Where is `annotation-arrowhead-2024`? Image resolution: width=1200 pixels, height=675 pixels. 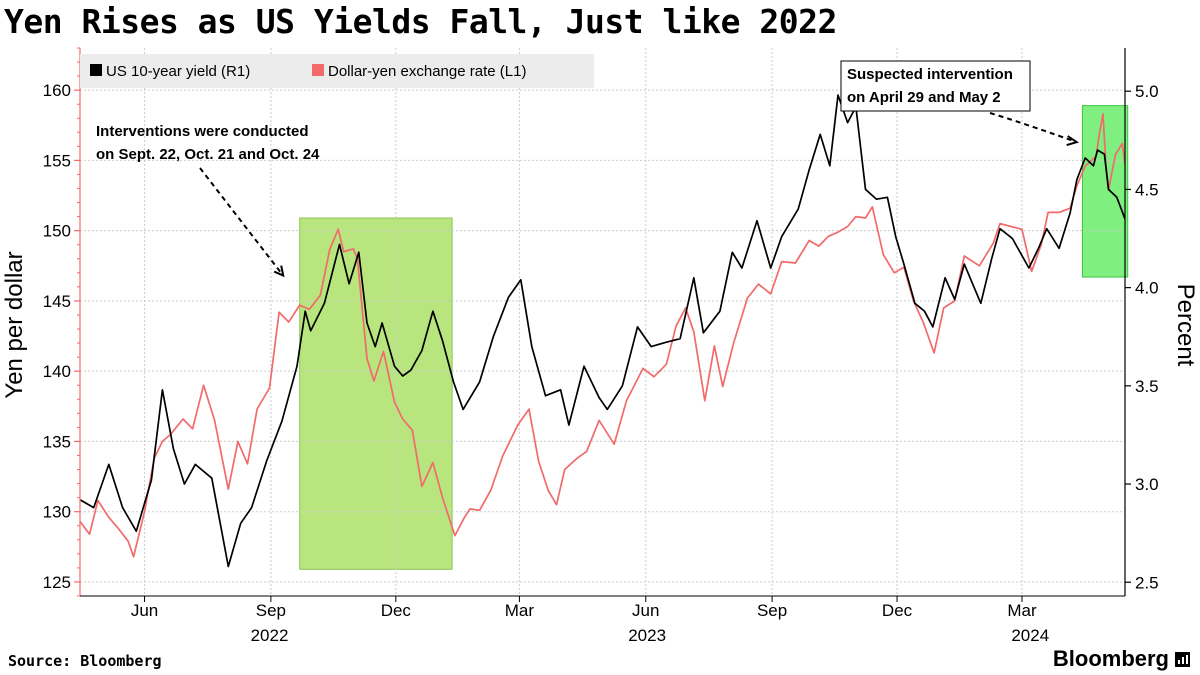 annotation-arrowhead-2024 is located at coordinates (1073, 141).